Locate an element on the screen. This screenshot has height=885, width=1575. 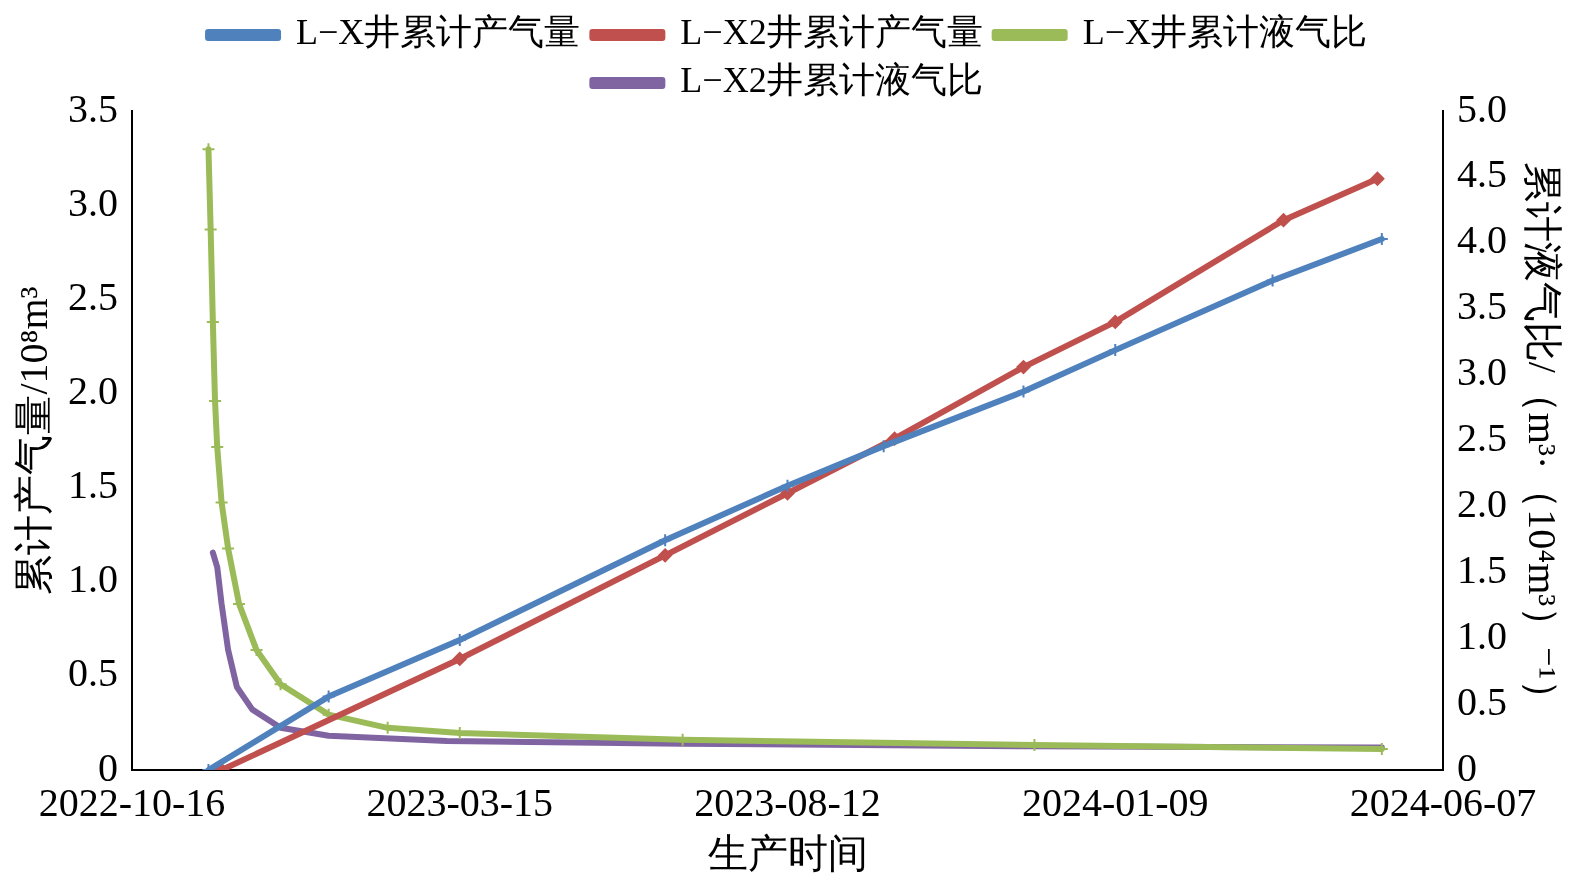
x-tick-label: 2024-01-09 is located at coordinates (1115, 802).